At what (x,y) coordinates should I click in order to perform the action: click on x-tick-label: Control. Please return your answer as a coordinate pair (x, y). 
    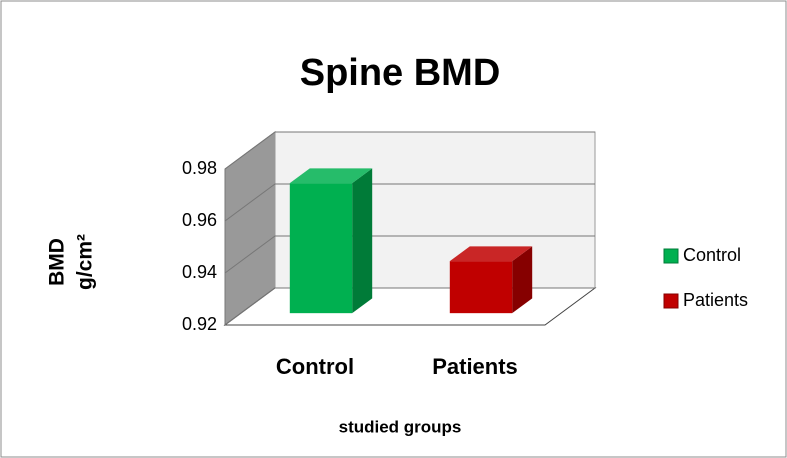
    Looking at the image, I should click on (315, 366).